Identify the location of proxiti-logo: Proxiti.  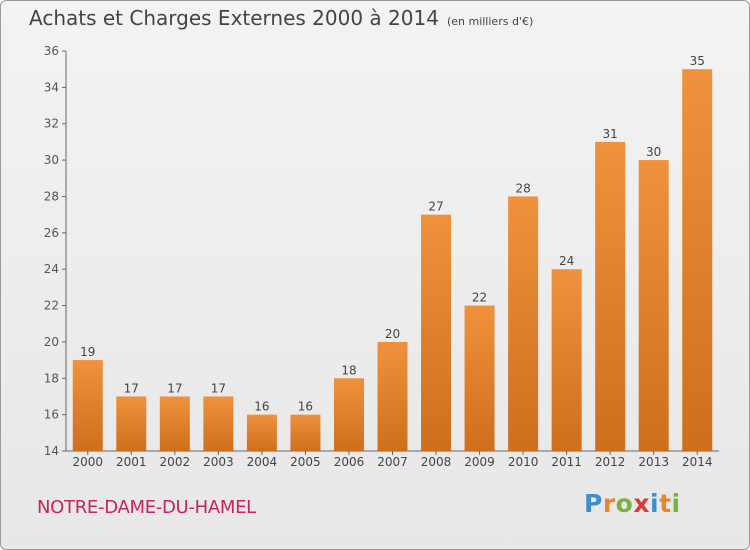
(632, 503).